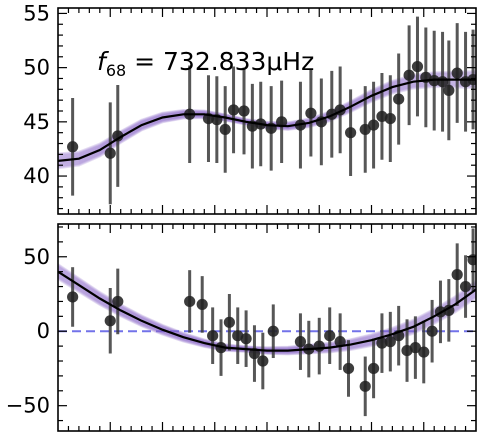 Image resolution: width=480 pixels, height=443 pixels. What do you see at coordinates (116, 70) in the screenshot?
I see `annotation-subscript: 68` at bounding box center [116, 70].